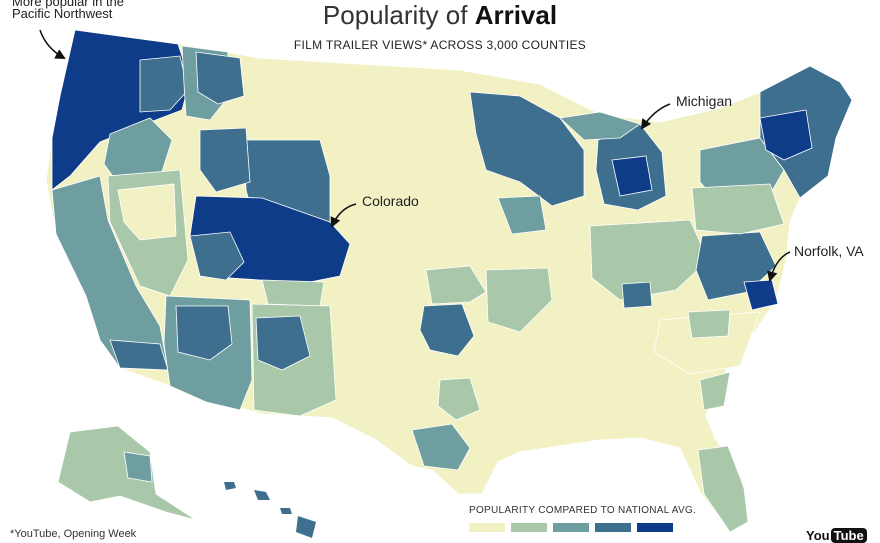  Describe the element at coordinates (779, 267) in the screenshot. I see `arrow-norfolk` at that location.